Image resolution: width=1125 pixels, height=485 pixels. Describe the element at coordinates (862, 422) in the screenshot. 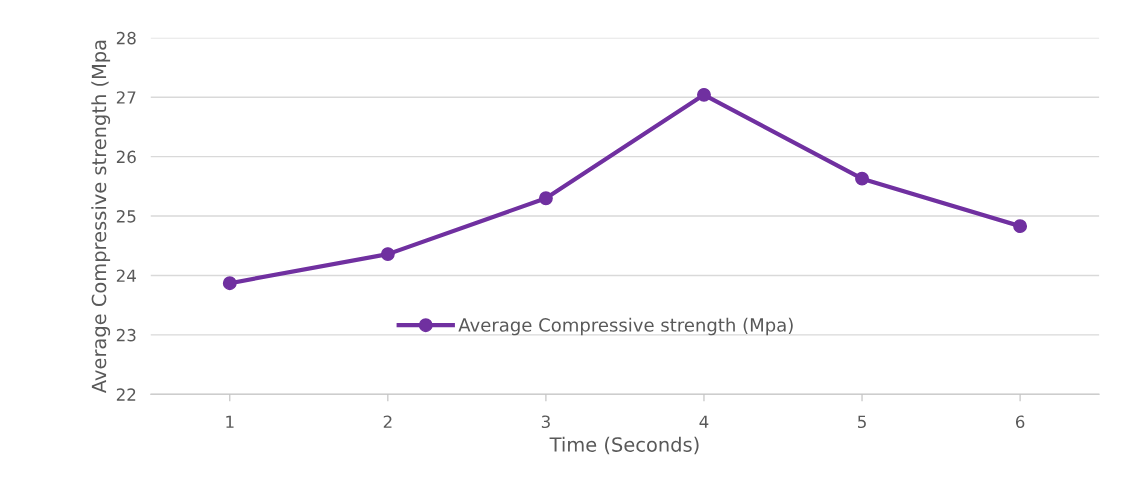

I see `x-tick-label: 5` at that location.